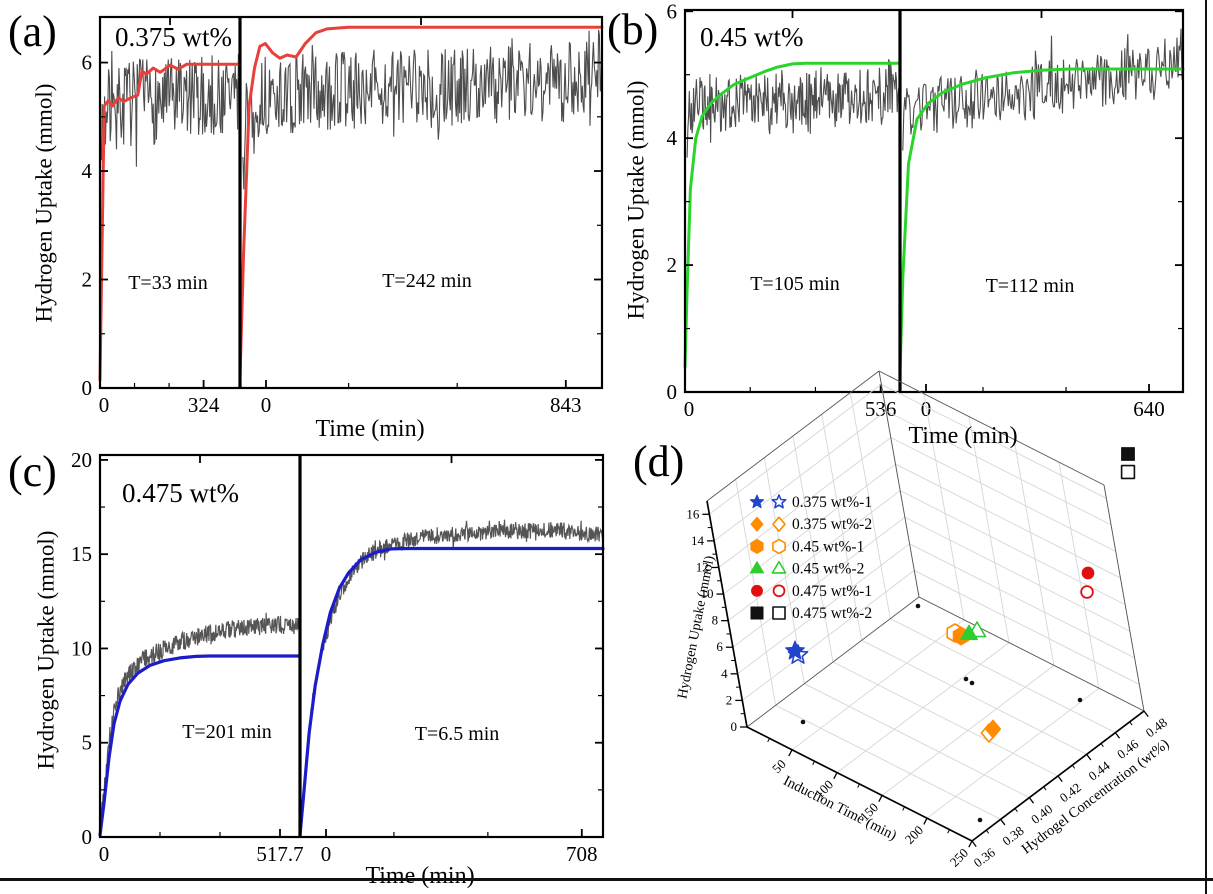  What do you see at coordinates (204, 405) in the screenshot?
I see `svg-text: 324` at bounding box center [204, 405].